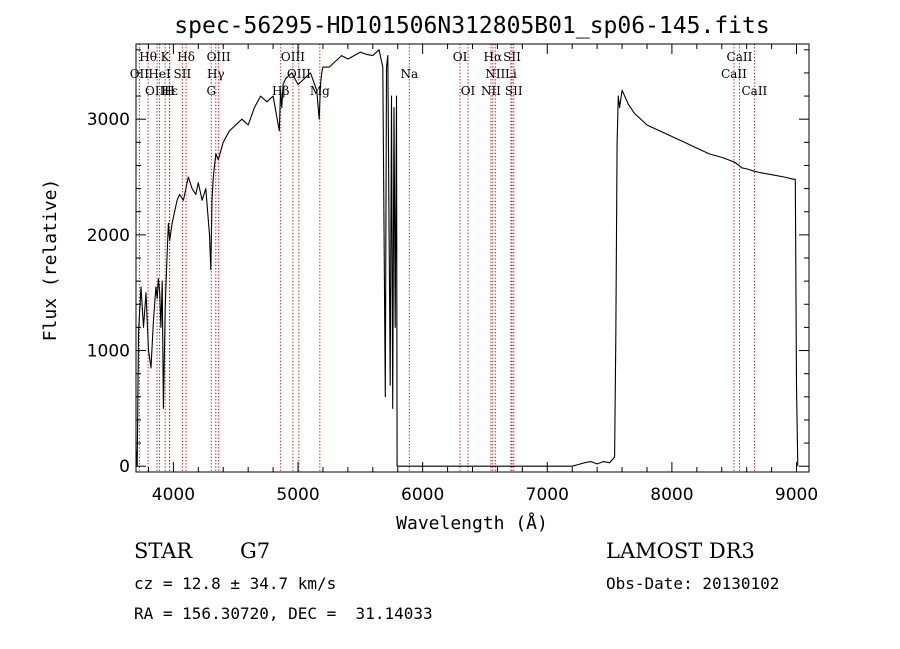  What do you see at coordinates (297, 495) in the screenshot?
I see `x-tick-label: 5000` at bounding box center [297, 495].